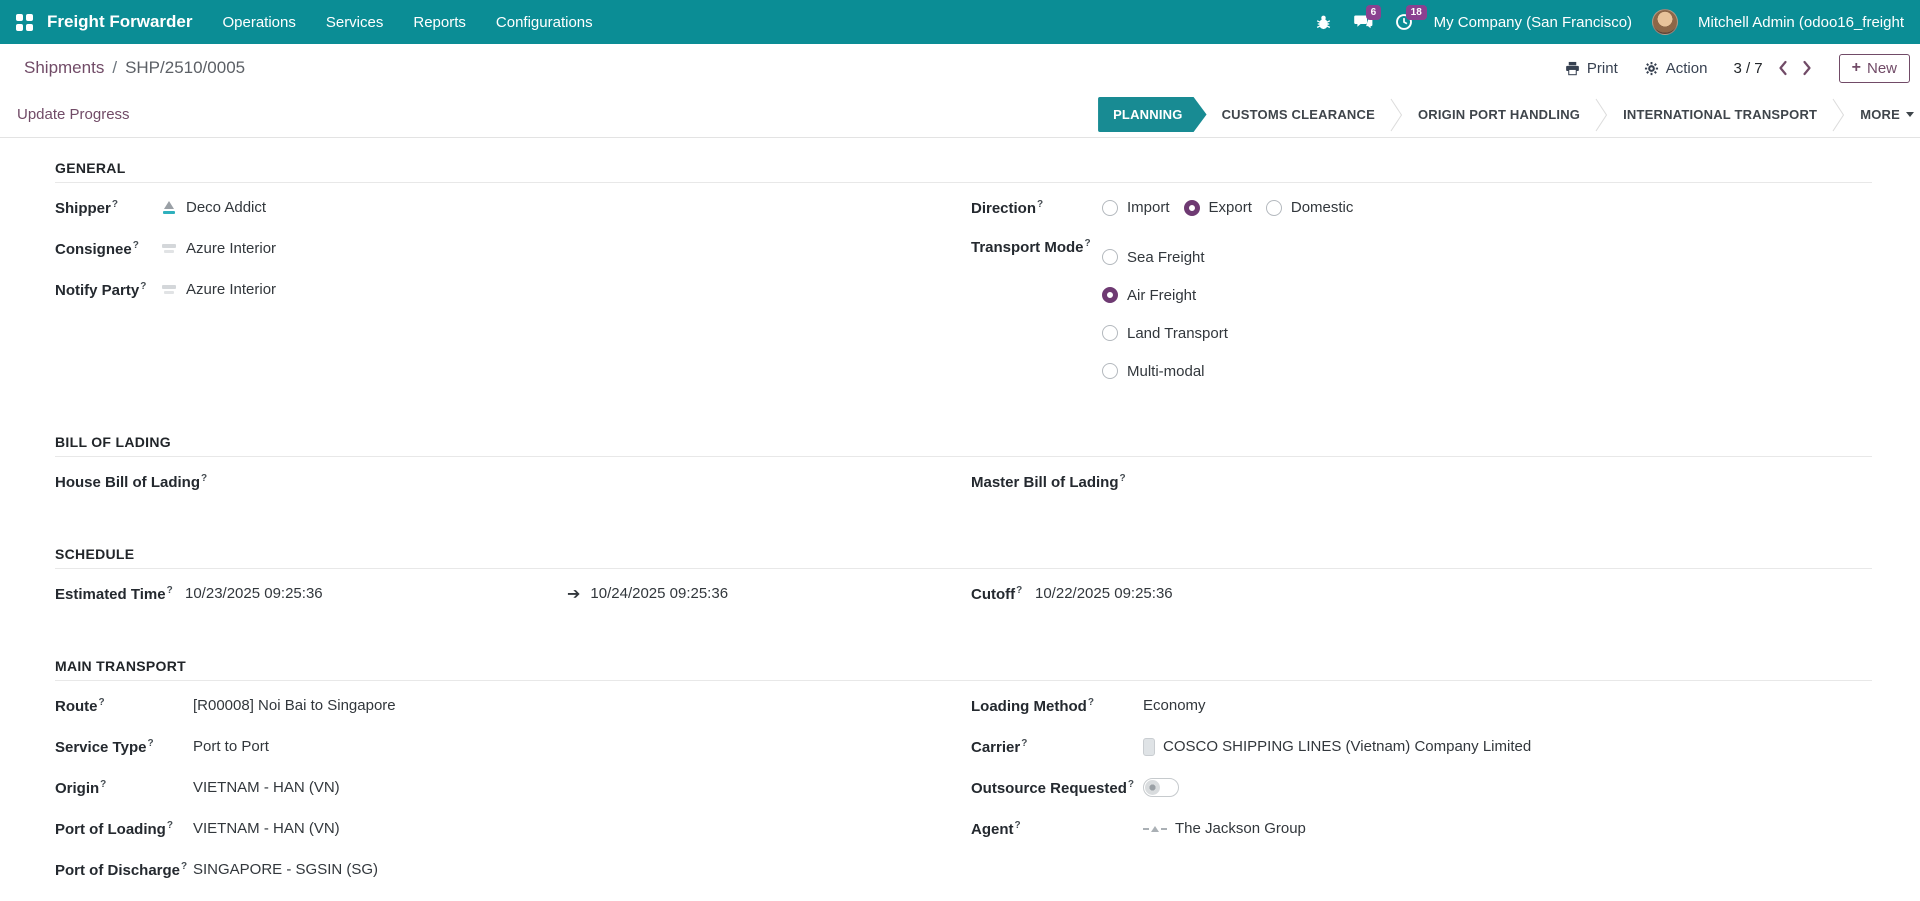 The height and width of the screenshot is (901, 1920). I want to click on consignee-label: Consignee, so click(93, 249).